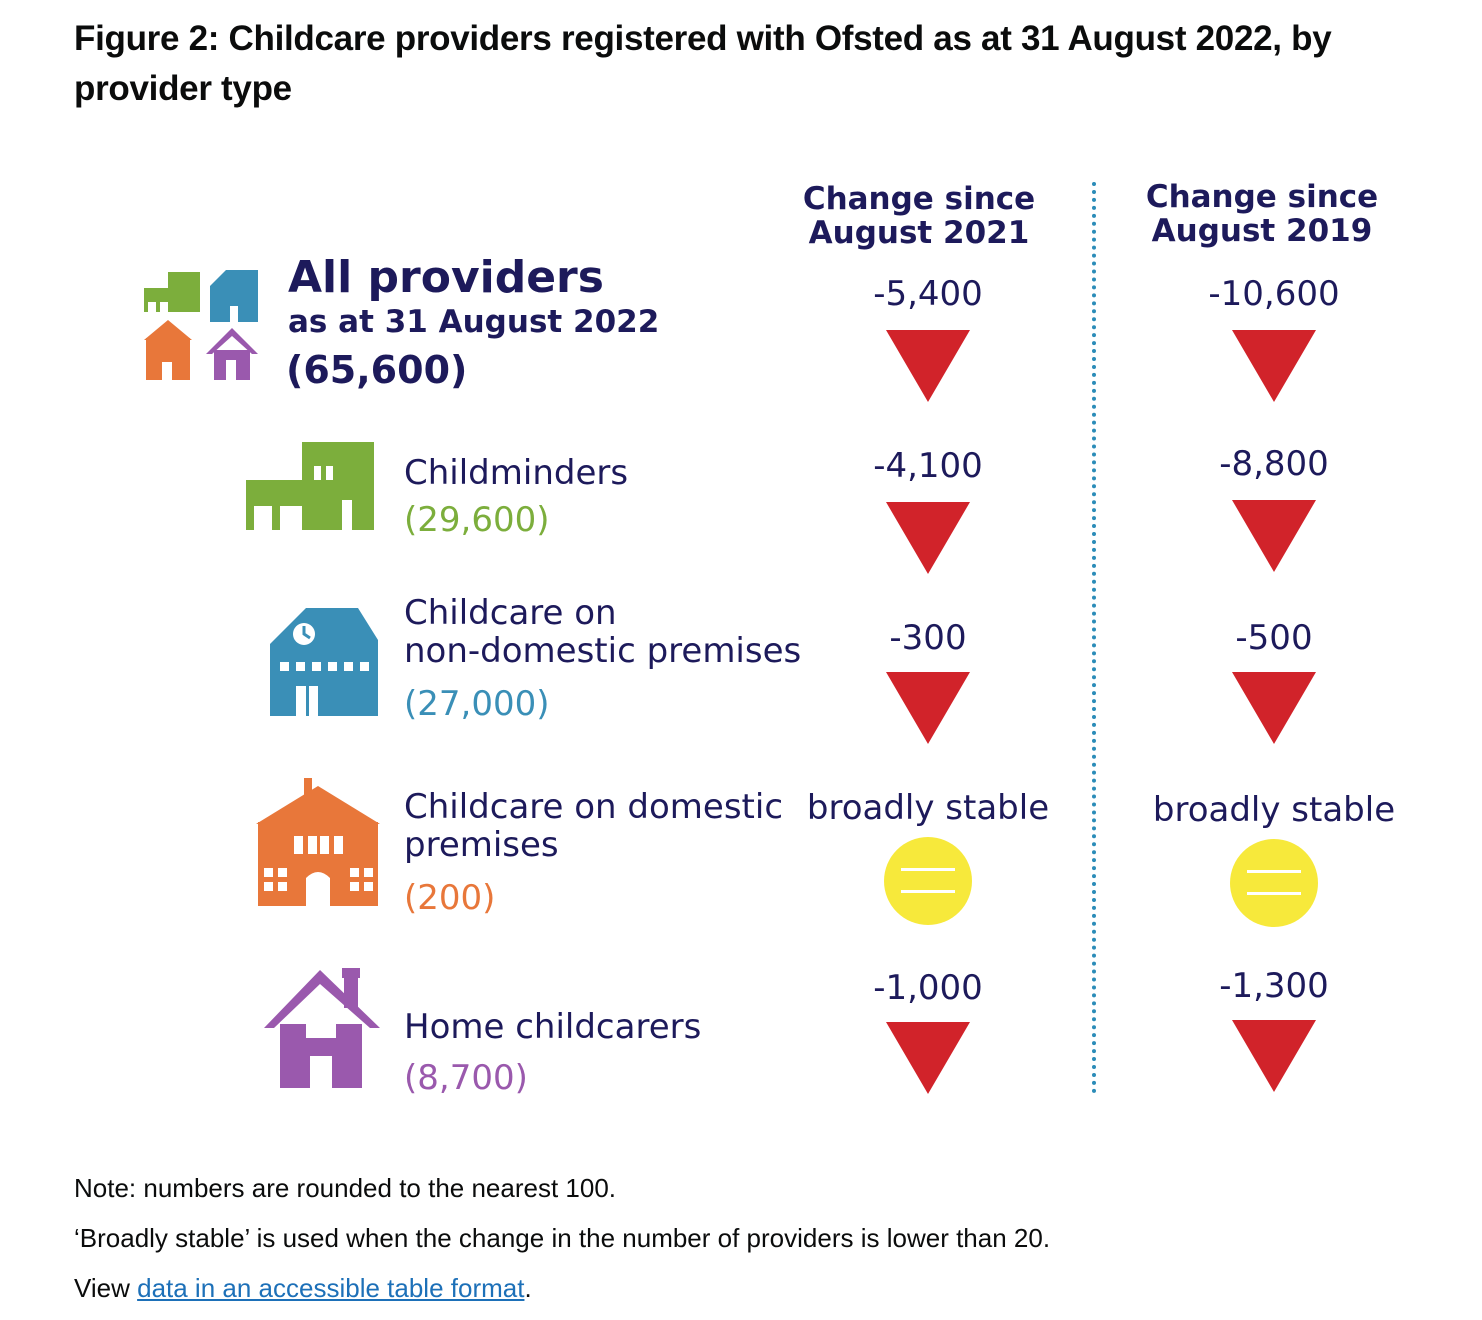 Image resolution: width=1482 pixels, height=1320 pixels. What do you see at coordinates (1274, 810) in the screenshot?
I see `domestic-change-2019: broadly stable` at bounding box center [1274, 810].